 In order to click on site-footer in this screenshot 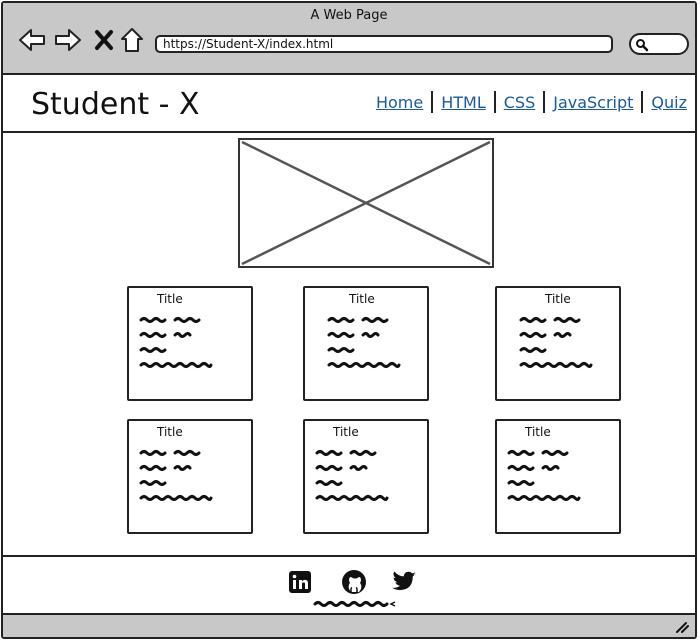, I will do `click(349, 585)`.